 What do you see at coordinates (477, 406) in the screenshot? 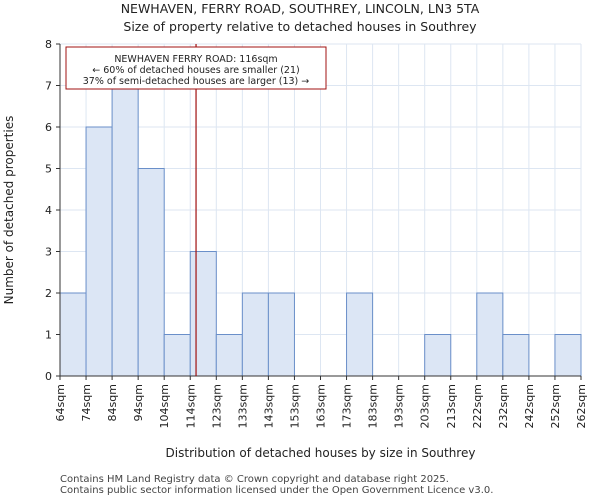
I see `x-tick-label: 222sqm` at bounding box center [477, 406].